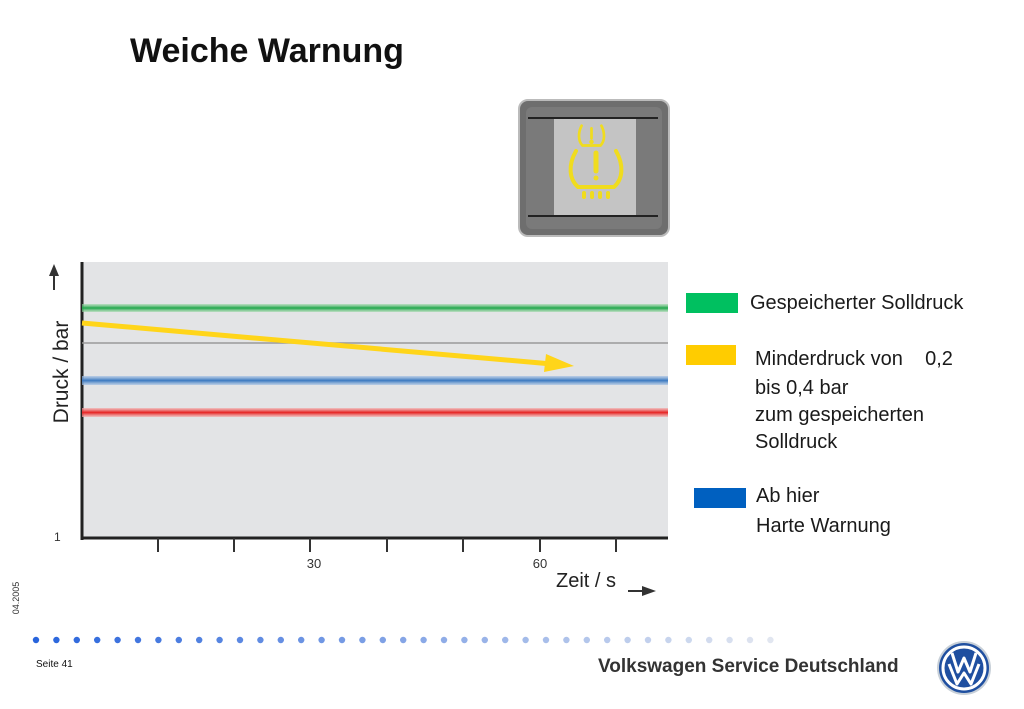 Image resolution: width=1024 pixels, height=709 pixels. What do you see at coordinates (857, 303) in the screenshot?
I see `legend-stored-pressure: Gespeicherter Solldruck` at bounding box center [857, 303].